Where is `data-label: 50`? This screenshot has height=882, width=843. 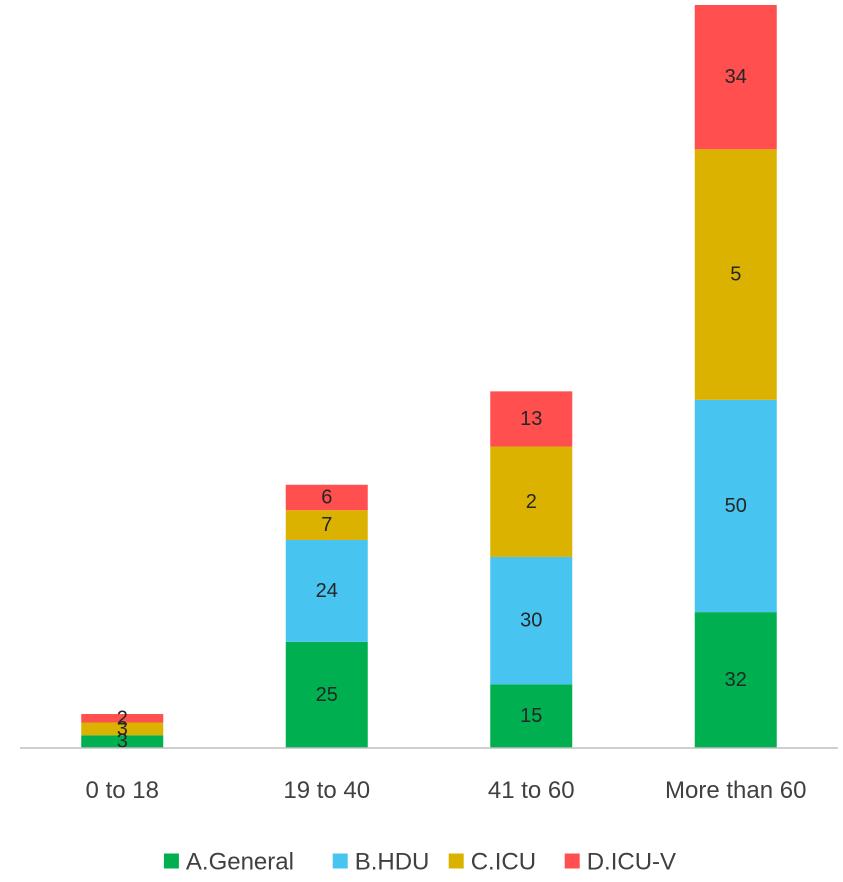
data-label: 50 is located at coordinates (736, 506).